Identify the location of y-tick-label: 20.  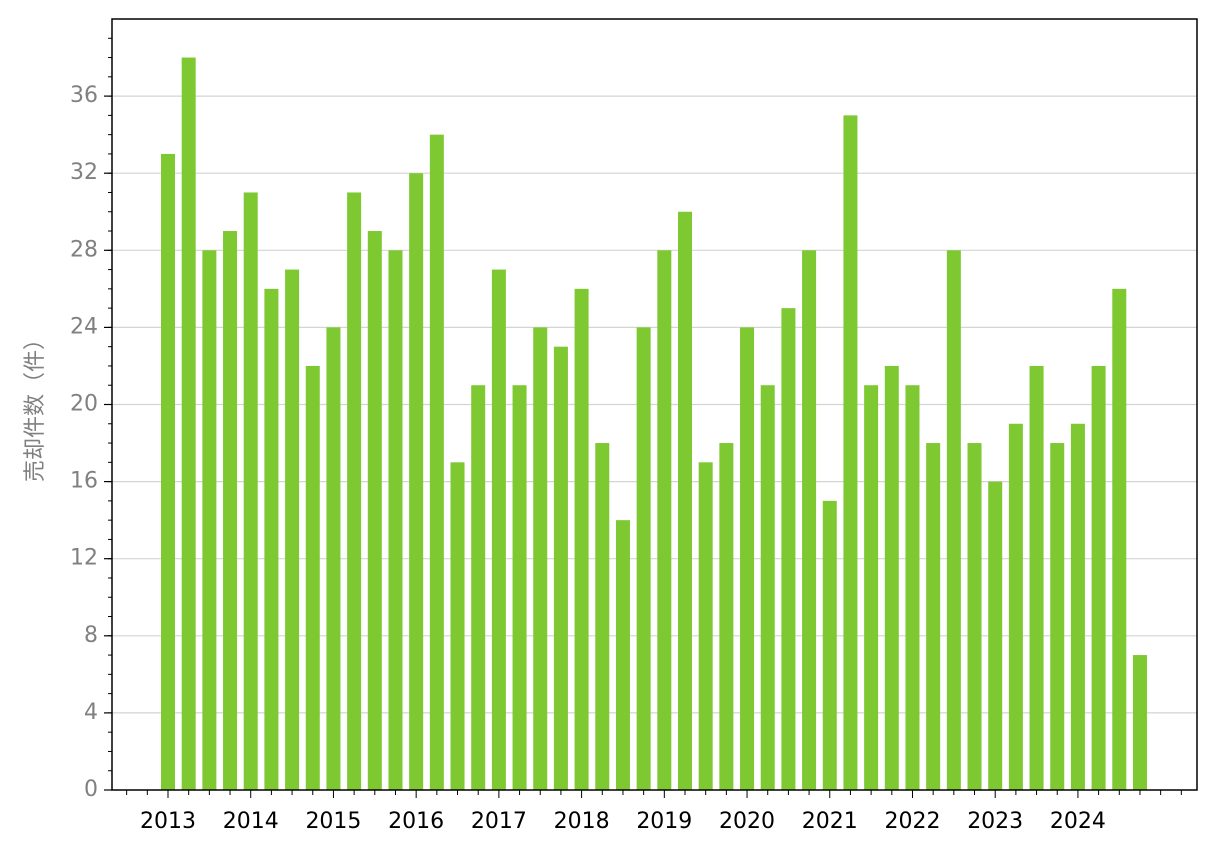
(84, 404).